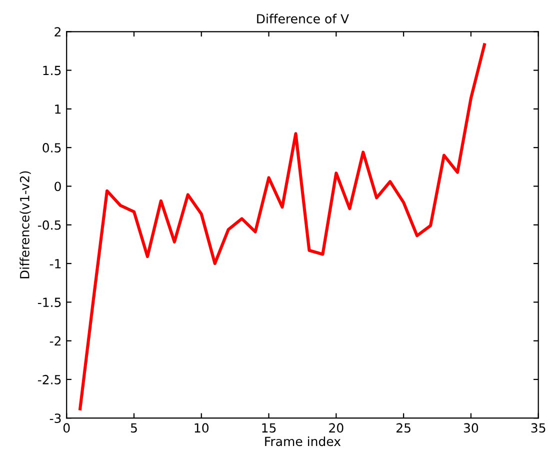  What do you see at coordinates (49, 379) in the screenshot?
I see `y-tick-label: -2.5` at bounding box center [49, 379].